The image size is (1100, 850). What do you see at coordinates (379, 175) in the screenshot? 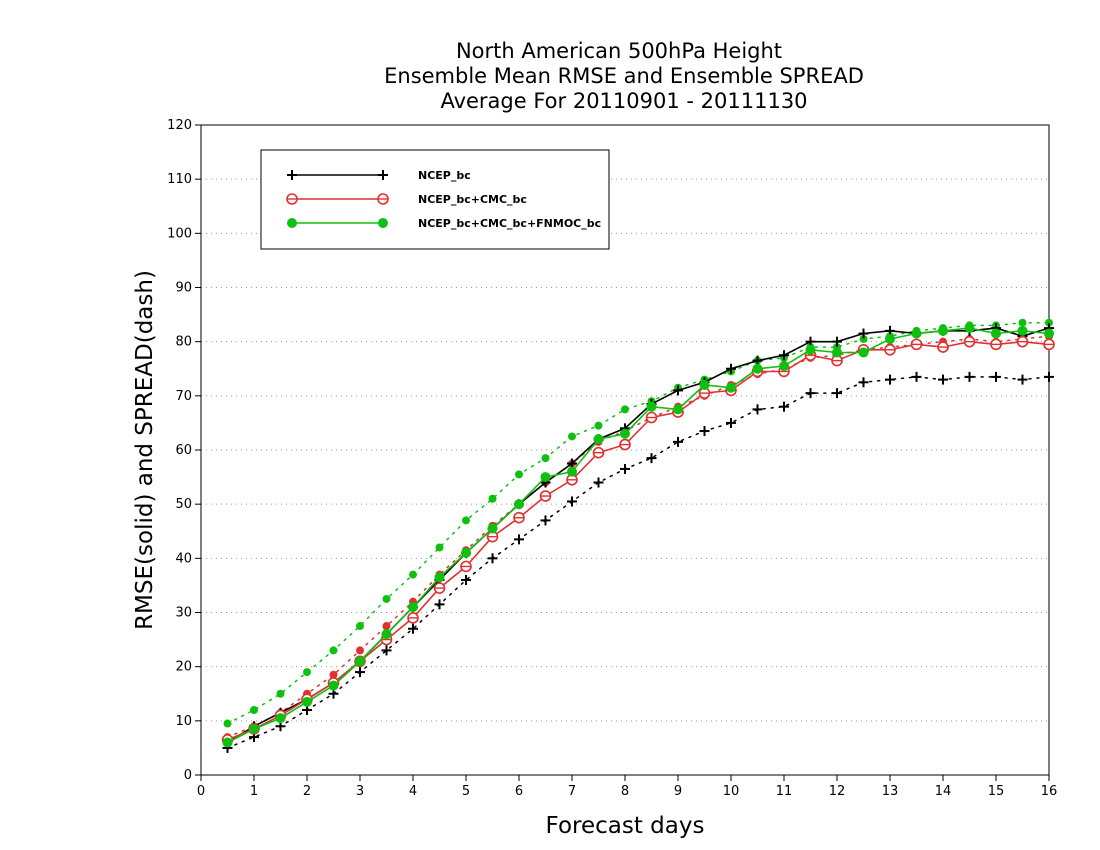
I see `legend-entry-0: NCEP_bc` at bounding box center [379, 175].